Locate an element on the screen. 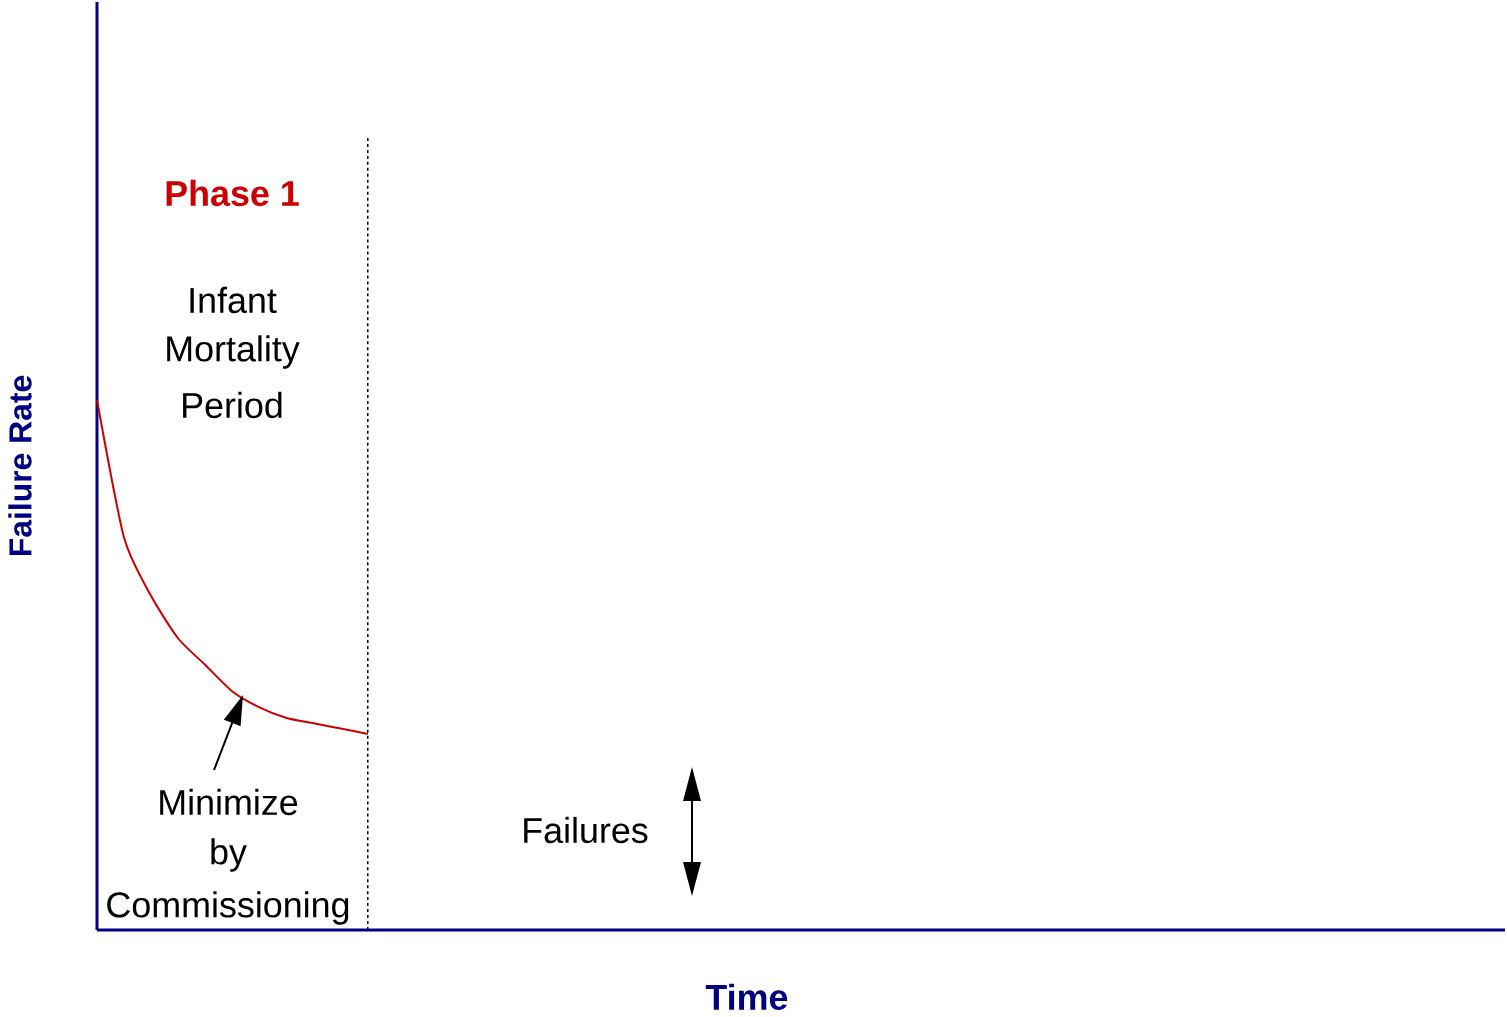 The height and width of the screenshot is (1017, 1507). annotation: by is located at coordinates (229, 855).